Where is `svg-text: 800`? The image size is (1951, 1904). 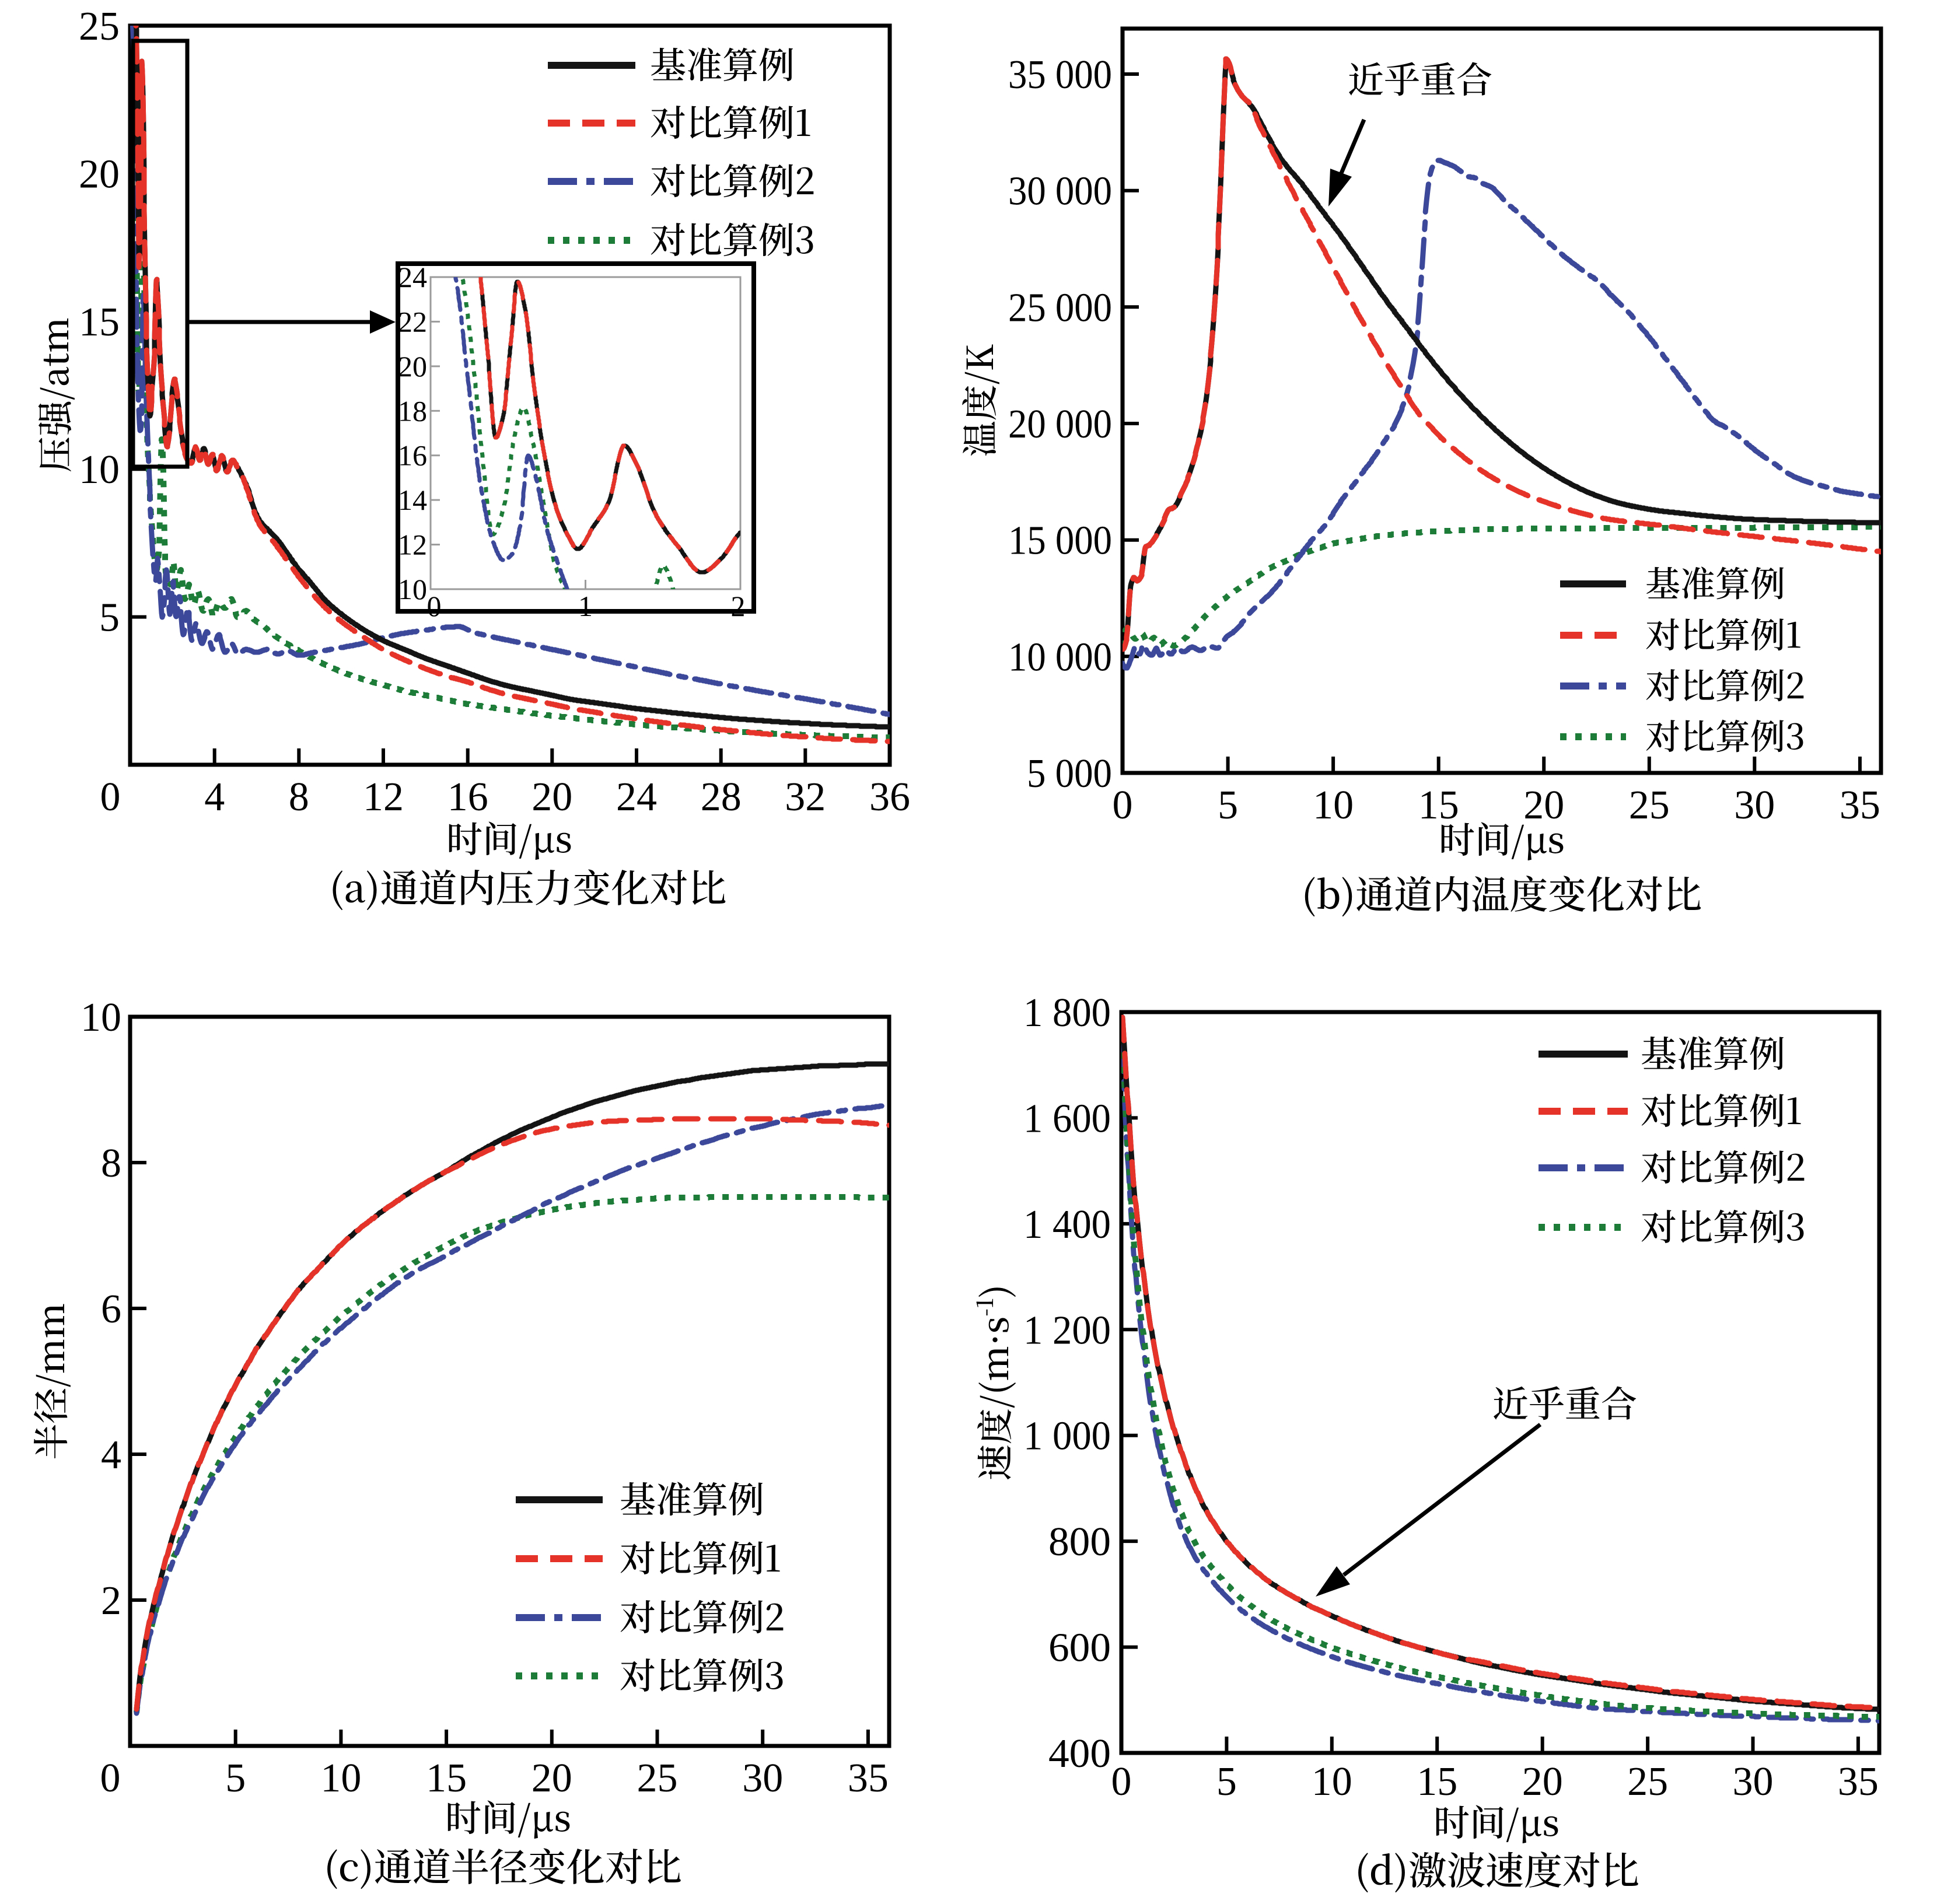 svg-text: 800 is located at coordinates (1079, 1542).